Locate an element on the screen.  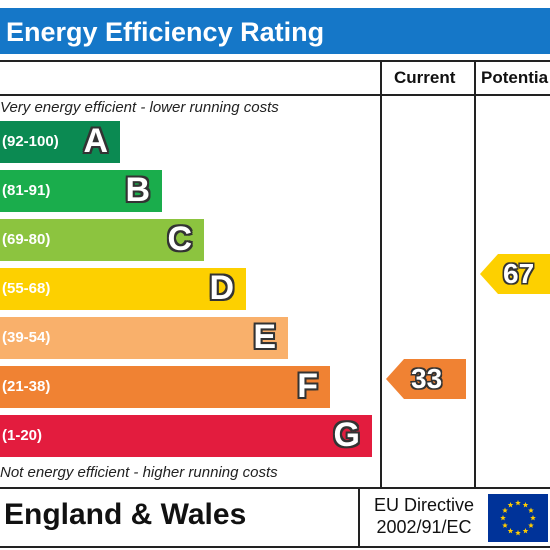
band-letter: G is located at coordinates (346, 435).